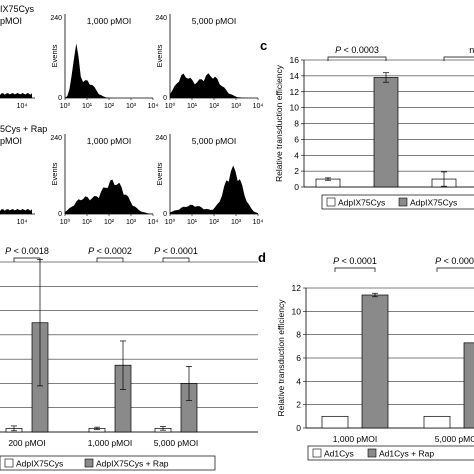  I want to click on category-label: 200 pMOI, so click(26, 443).